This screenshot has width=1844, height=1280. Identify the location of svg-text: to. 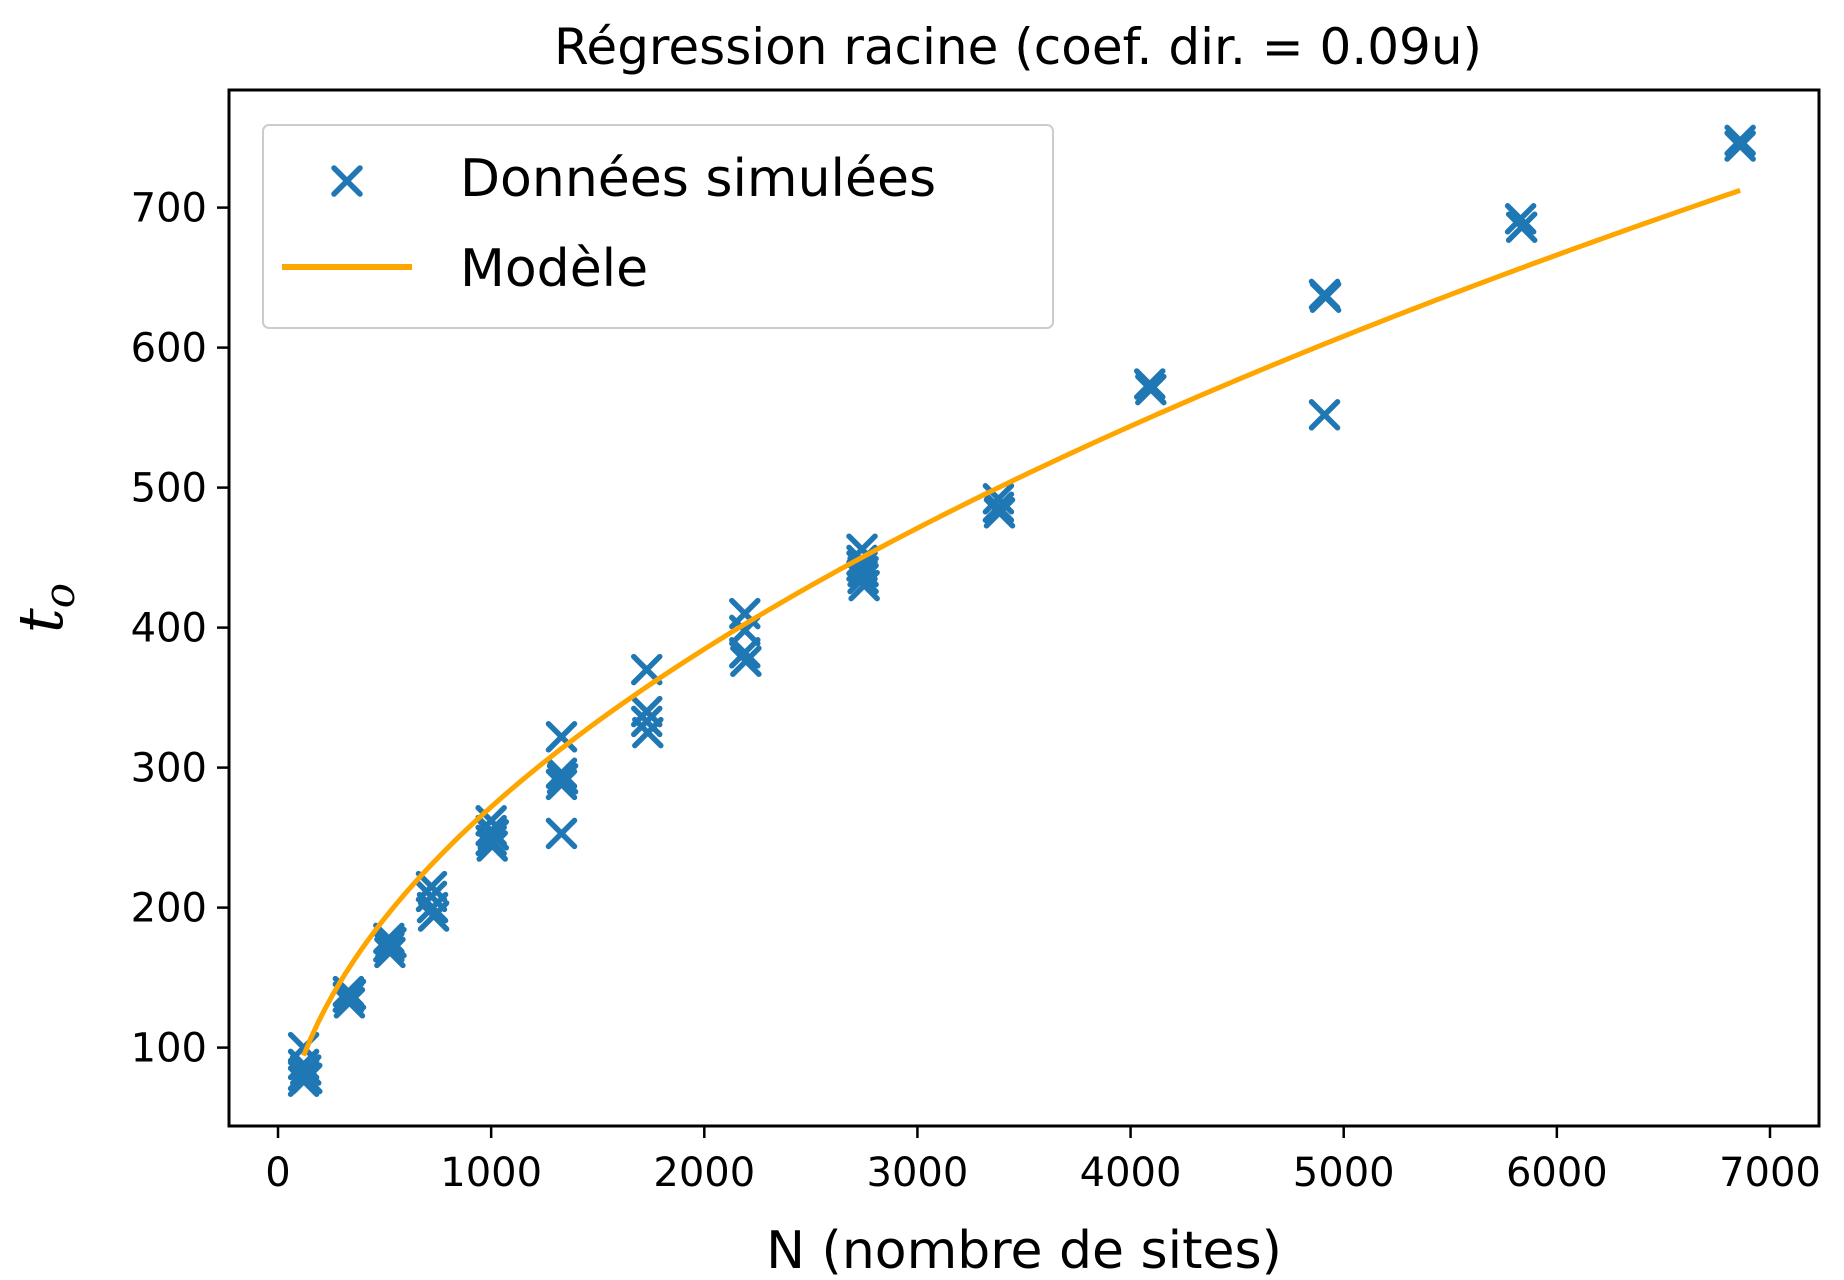
(44, 608).